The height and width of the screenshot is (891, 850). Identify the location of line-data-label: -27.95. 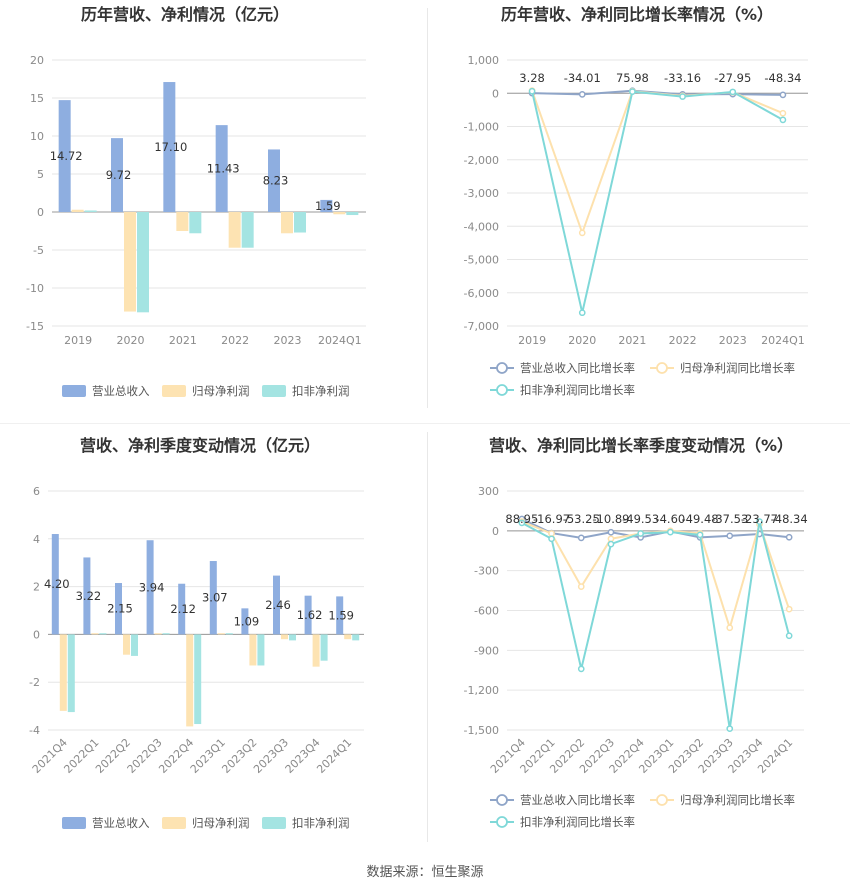
(732, 78).